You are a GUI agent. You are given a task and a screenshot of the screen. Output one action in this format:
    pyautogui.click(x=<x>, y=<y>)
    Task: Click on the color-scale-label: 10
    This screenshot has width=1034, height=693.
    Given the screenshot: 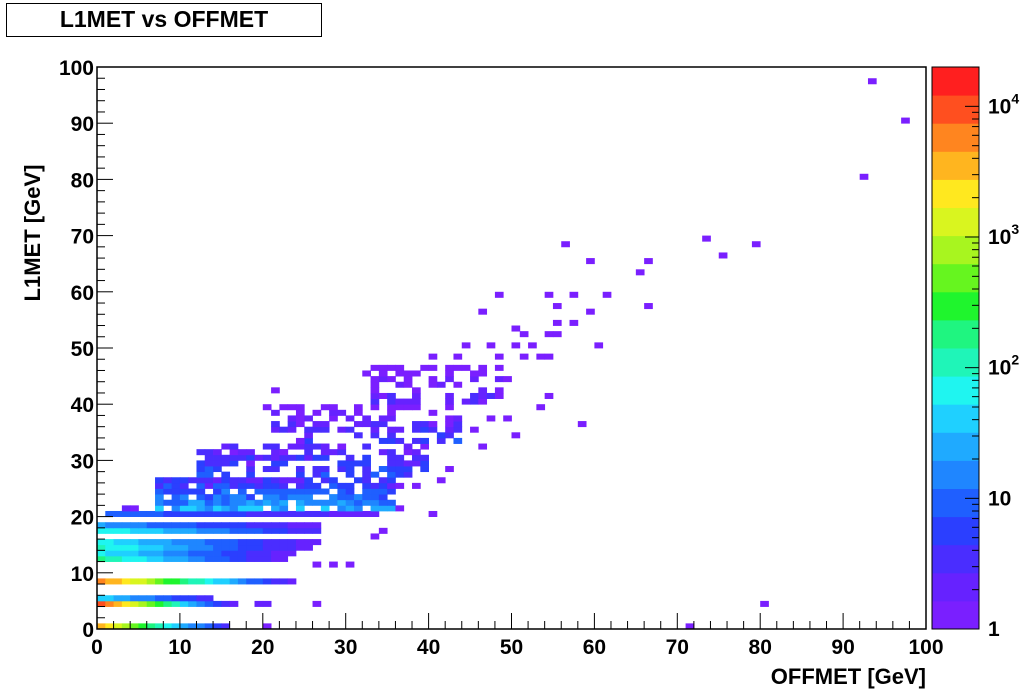 What is the action you would take?
    pyautogui.click(x=999, y=498)
    